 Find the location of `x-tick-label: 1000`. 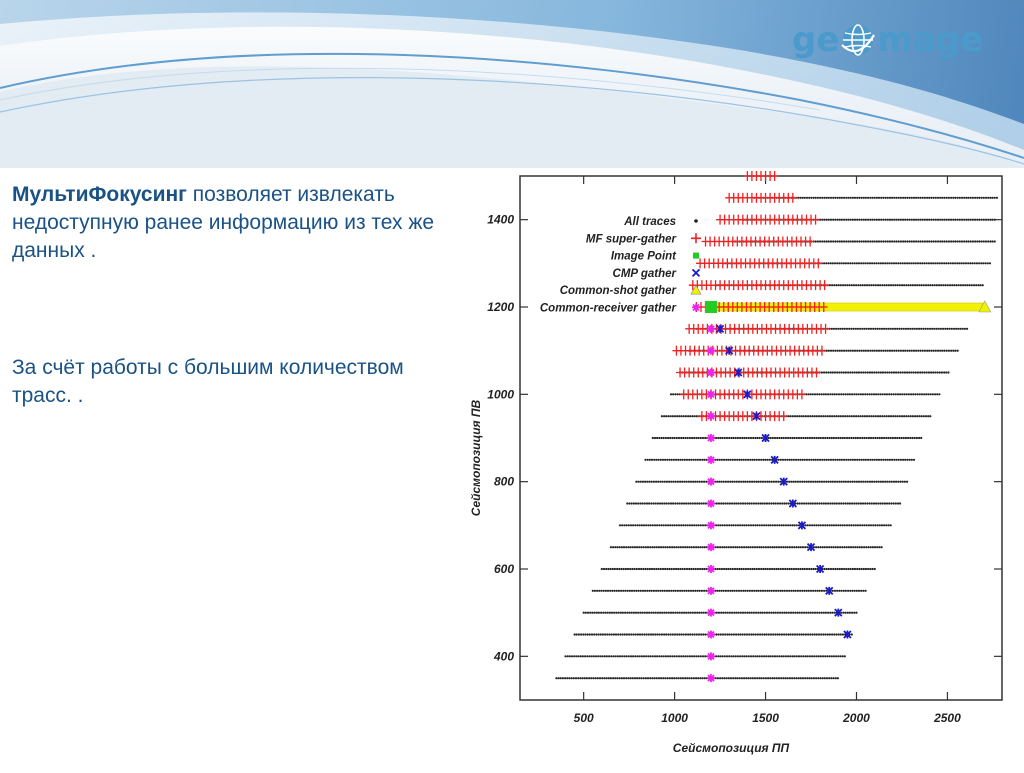

x-tick-label: 1000 is located at coordinates (674, 718).